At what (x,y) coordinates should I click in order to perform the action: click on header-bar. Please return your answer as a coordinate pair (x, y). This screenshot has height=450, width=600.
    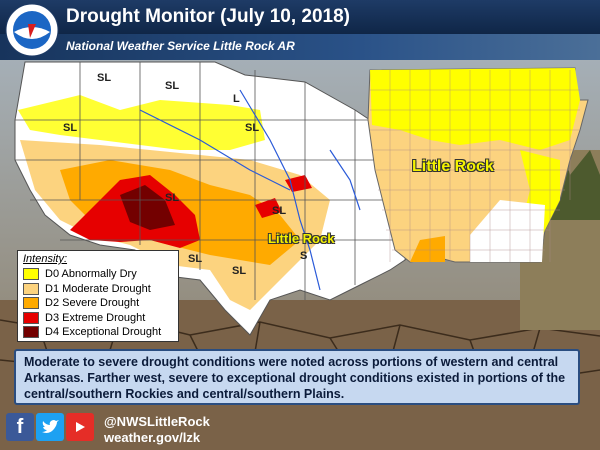
    Looking at the image, I should click on (300, 17).